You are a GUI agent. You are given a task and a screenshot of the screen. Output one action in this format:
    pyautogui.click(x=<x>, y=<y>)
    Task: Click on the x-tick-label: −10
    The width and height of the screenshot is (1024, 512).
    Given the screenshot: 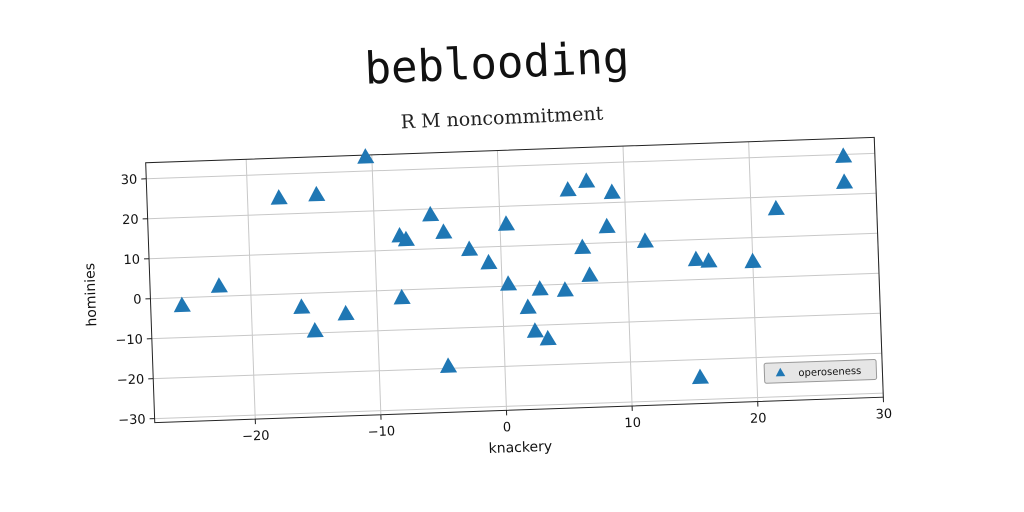 What is the action you would take?
    pyautogui.click(x=382, y=432)
    